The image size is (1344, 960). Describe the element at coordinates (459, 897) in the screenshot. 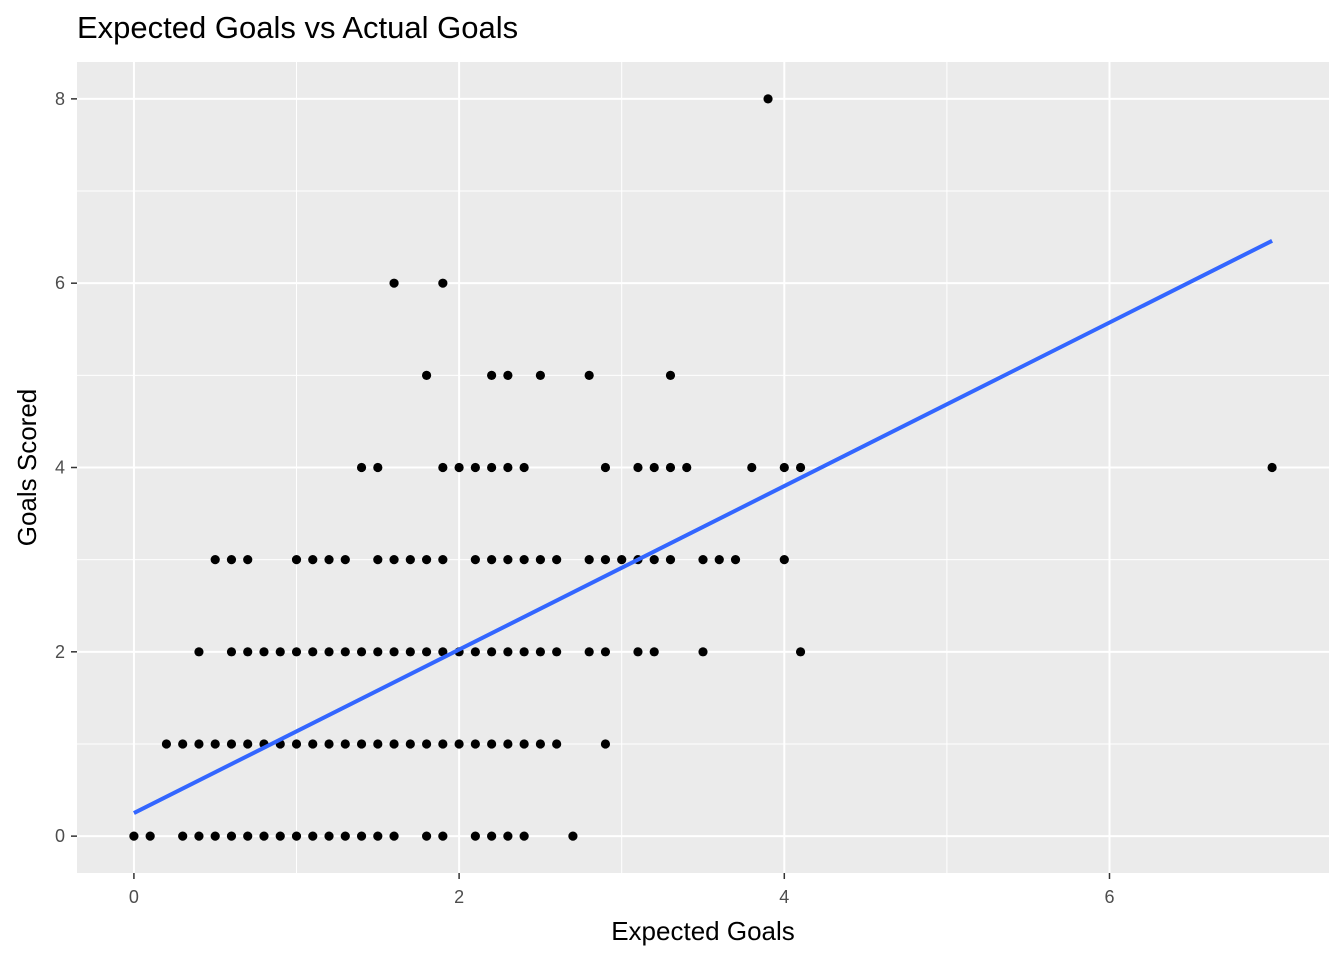

I see `x-tick-label: 2` at that location.